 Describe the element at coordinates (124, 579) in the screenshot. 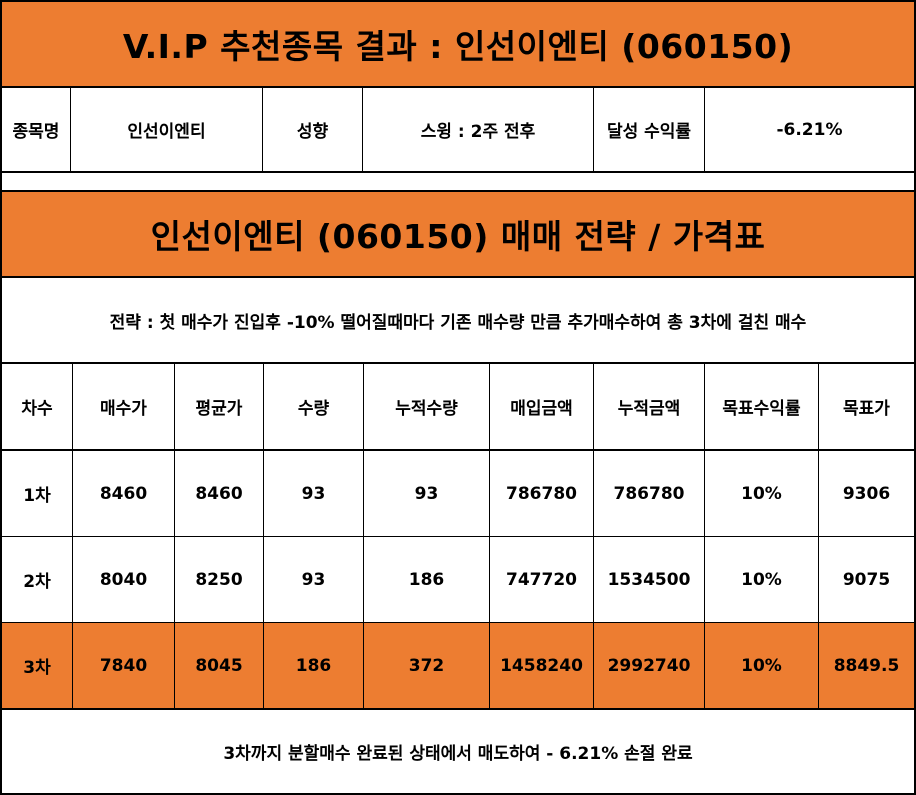

I see `cell-buy-price: 8040` at that location.